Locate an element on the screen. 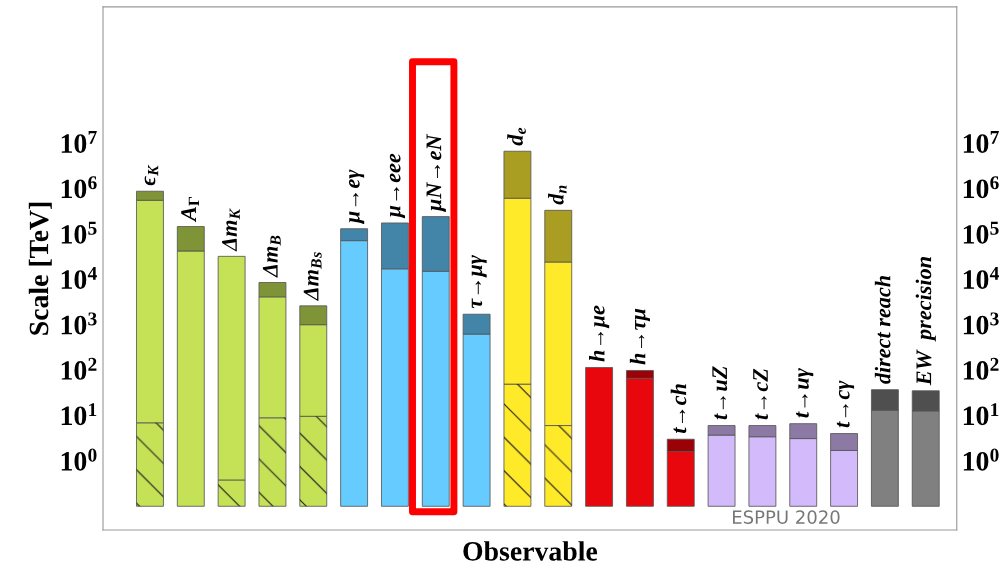 The image size is (1005, 573). y-tick-label: 10$^{6}$ is located at coordinates (981, 187).